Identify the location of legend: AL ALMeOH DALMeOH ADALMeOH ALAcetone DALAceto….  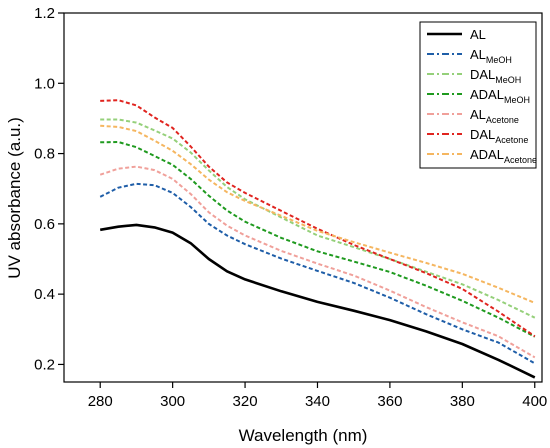
(478, 95).